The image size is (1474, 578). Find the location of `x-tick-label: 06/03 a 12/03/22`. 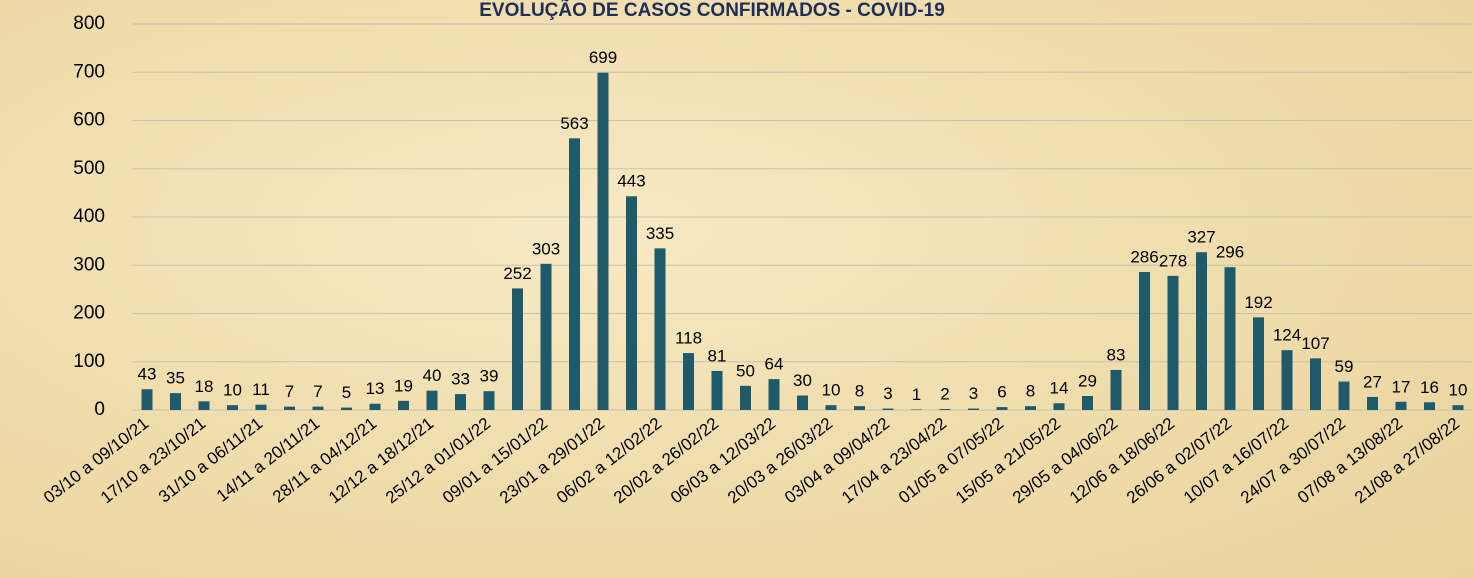

x-tick-label: 06/03 a 12/03/22 is located at coordinates (723, 461).